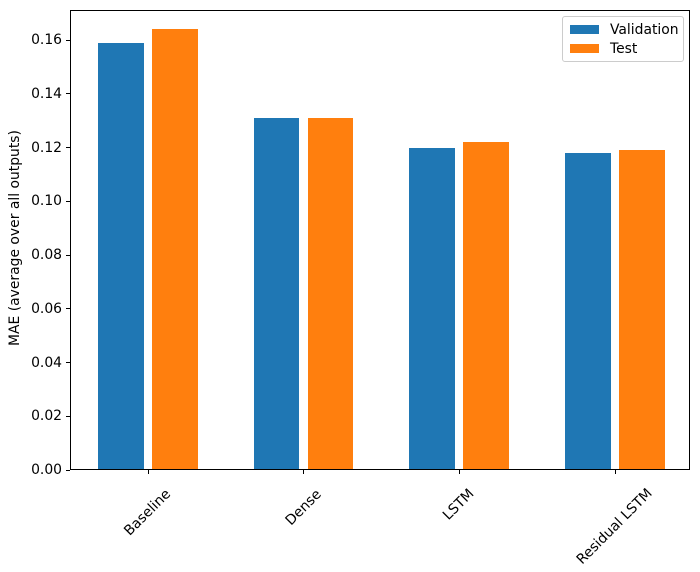 Image resolution: width=700 pixels, height=572 pixels. Describe the element at coordinates (644, 29) in the screenshot. I see `legend-label-validation: Validation` at that location.